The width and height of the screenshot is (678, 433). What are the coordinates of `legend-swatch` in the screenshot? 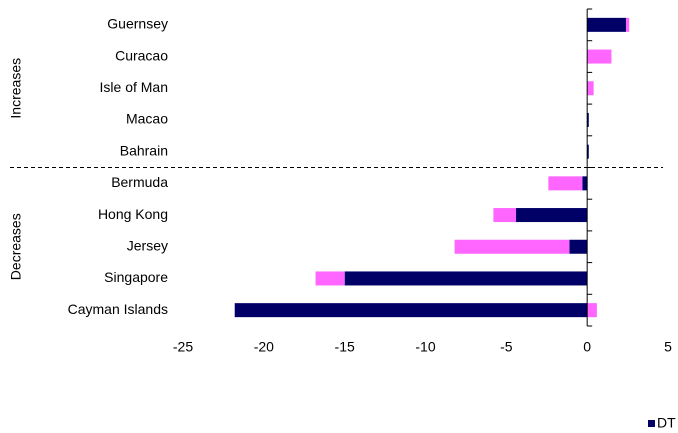 It's located at (651, 423).